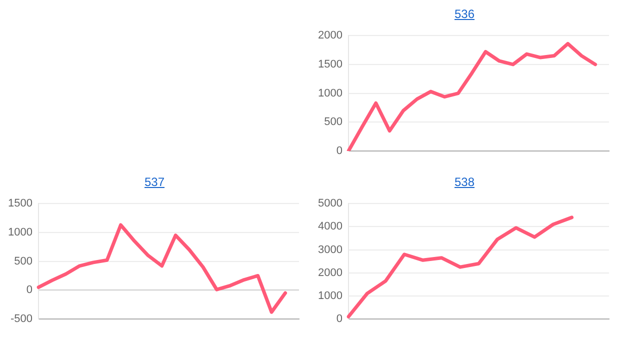 The width and height of the screenshot is (618, 339). Describe the element at coordinates (464, 14) in the screenshot. I see `chart-title: 536` at that location.